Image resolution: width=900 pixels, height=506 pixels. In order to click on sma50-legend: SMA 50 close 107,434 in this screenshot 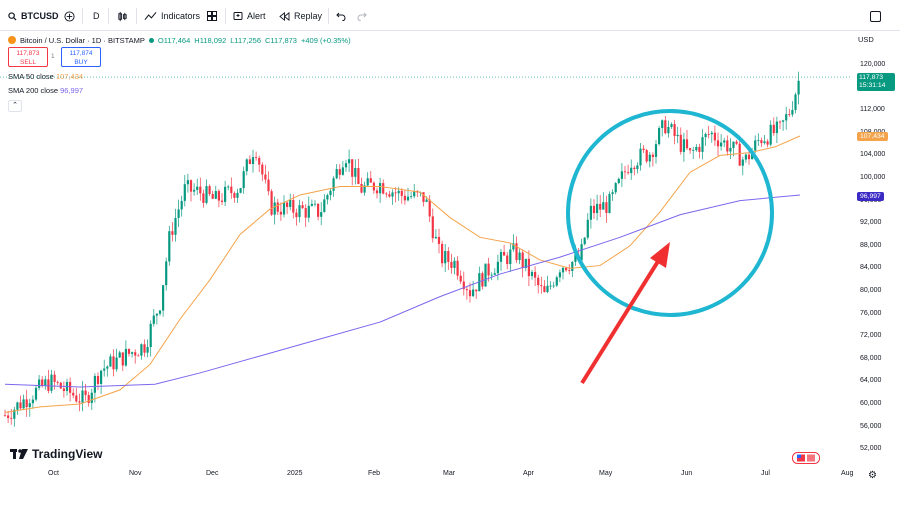, I will do `click(45, 76)`.